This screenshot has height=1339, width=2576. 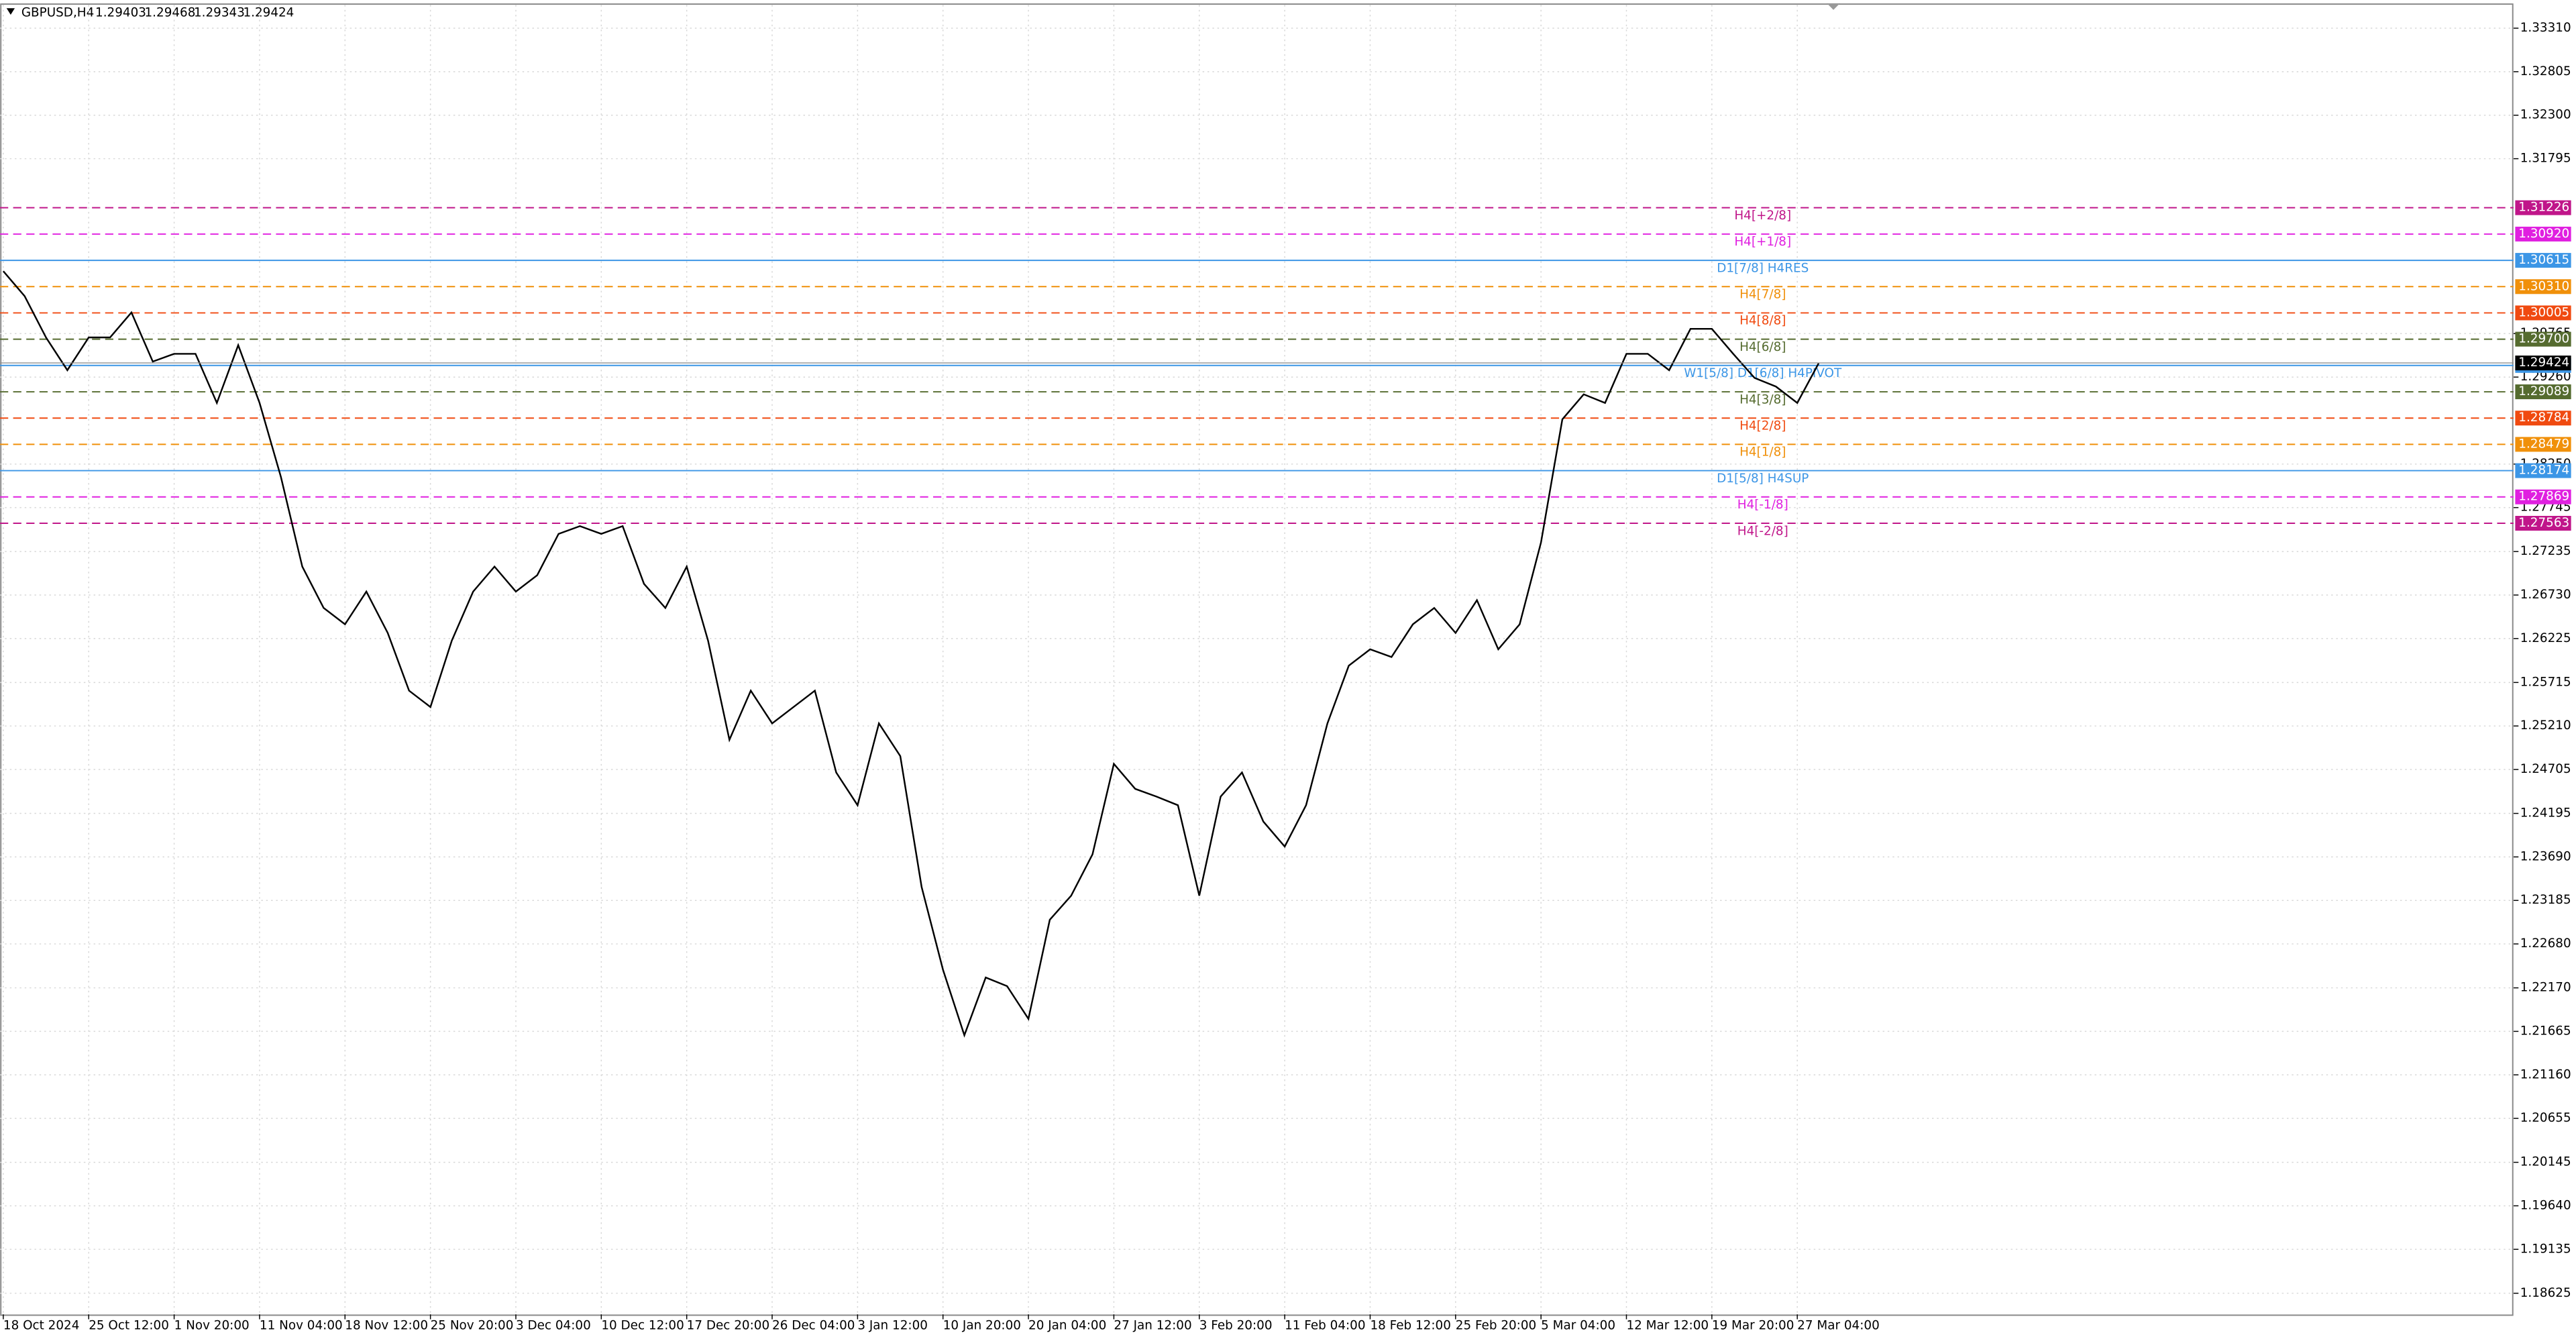 I want to click on y-tick-label: 1.29260, so click(x=2545, y=377).